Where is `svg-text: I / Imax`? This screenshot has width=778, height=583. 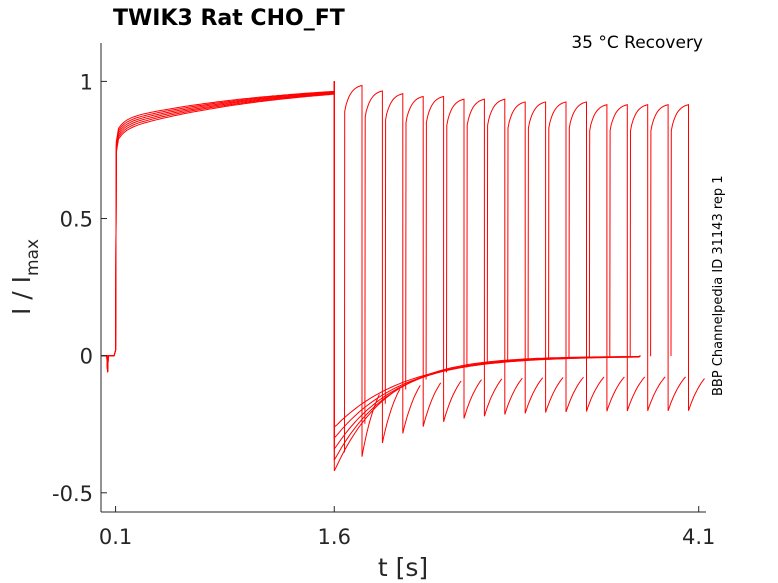 svg-text: I / Imax is located at coordinates (25, 277).